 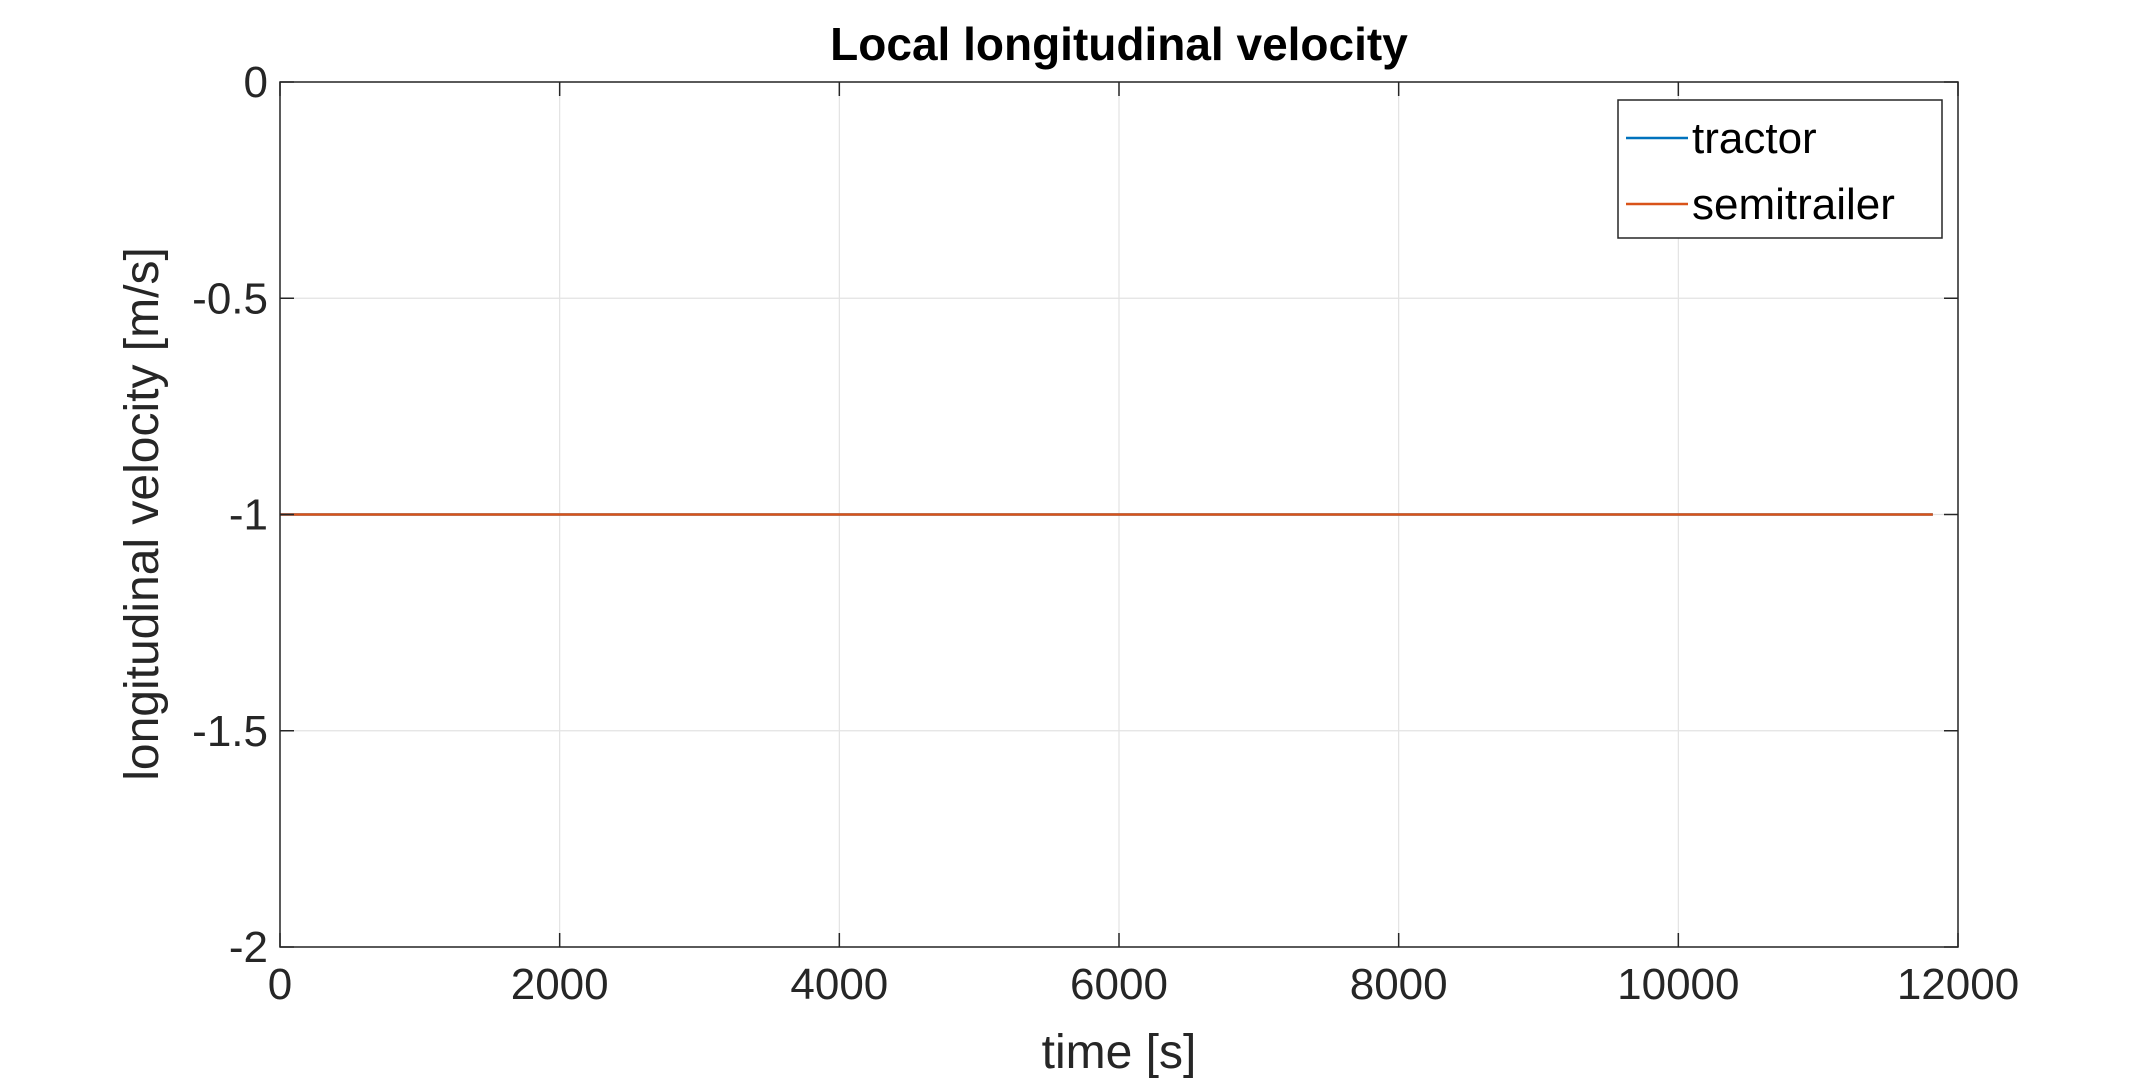 What do you see at coordinates (1119, 984) in the screenshot?
I see `x-tick-label: 6000` at bounding box center [1119, 984].